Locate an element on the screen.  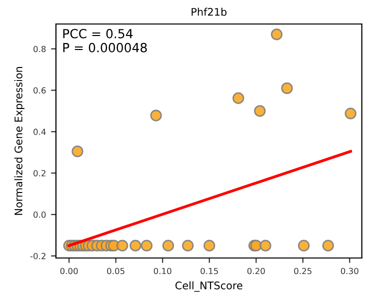
y-tick-label: 0.0 is located at coordinates (40, 214).